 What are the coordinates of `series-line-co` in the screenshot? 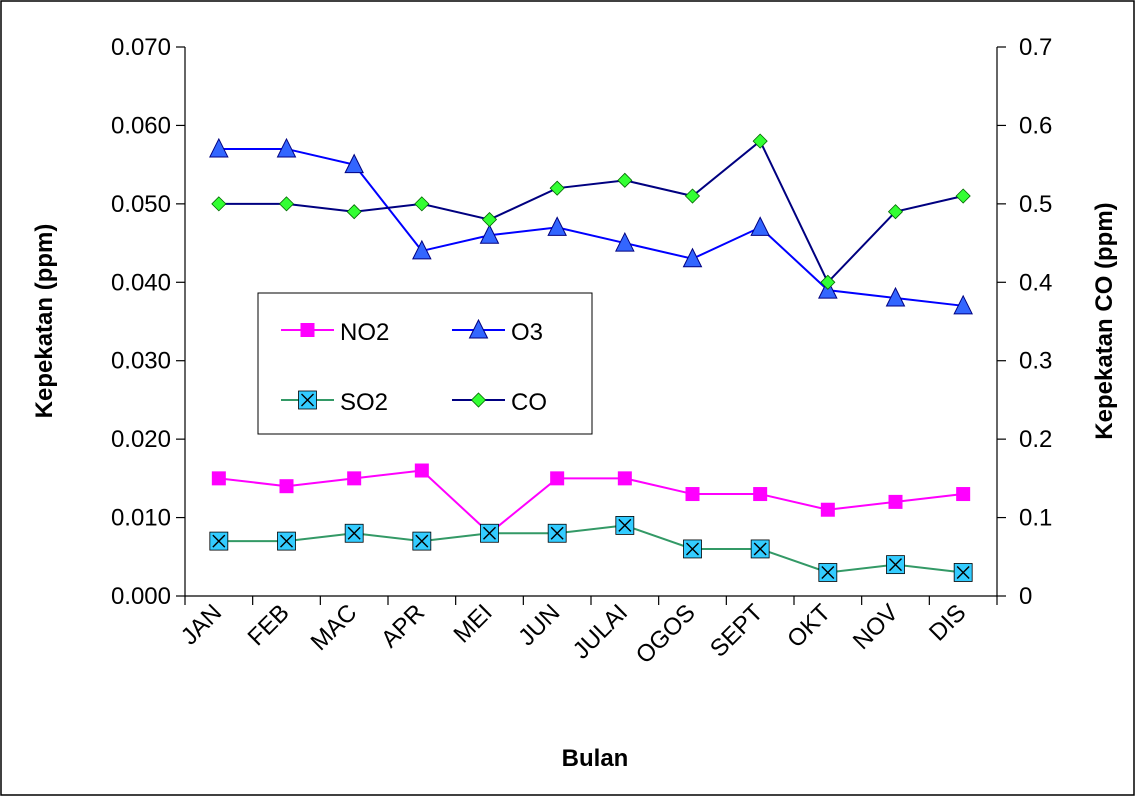 It's located at (591, 212).